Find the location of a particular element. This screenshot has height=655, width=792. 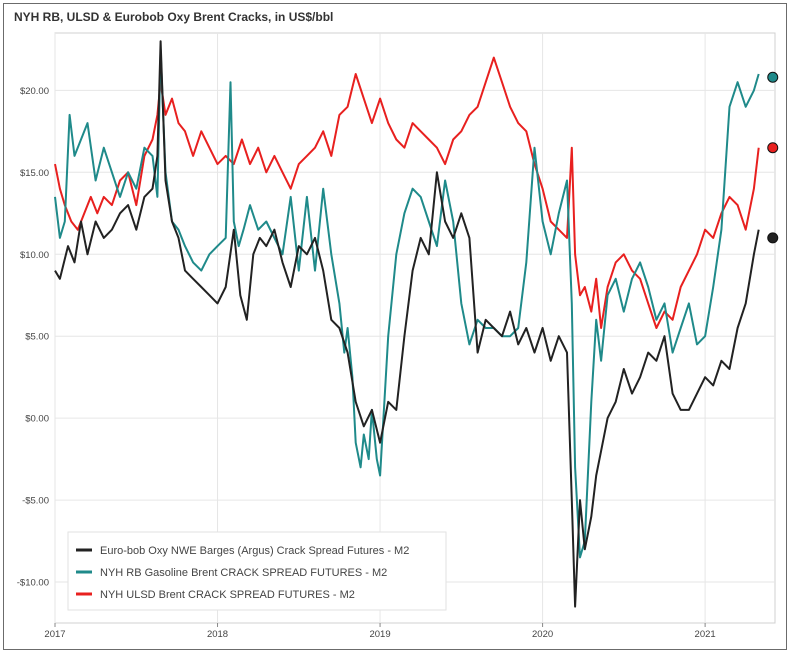

legend-box is located at coordinates (257, 571).